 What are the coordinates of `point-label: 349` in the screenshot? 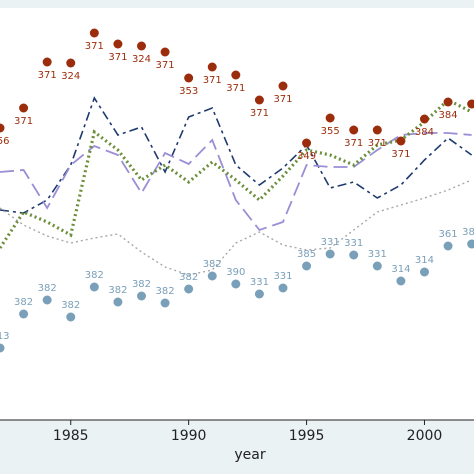 It's located at (306, 156).